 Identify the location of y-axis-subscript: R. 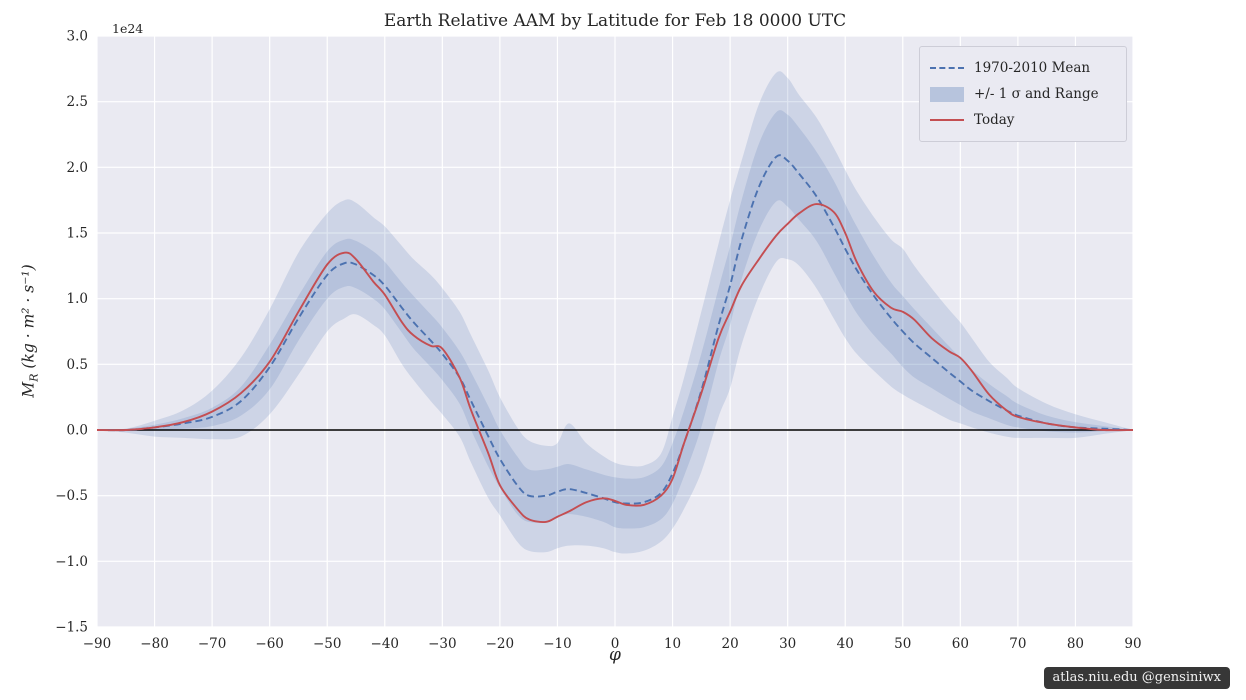
(34, 377).